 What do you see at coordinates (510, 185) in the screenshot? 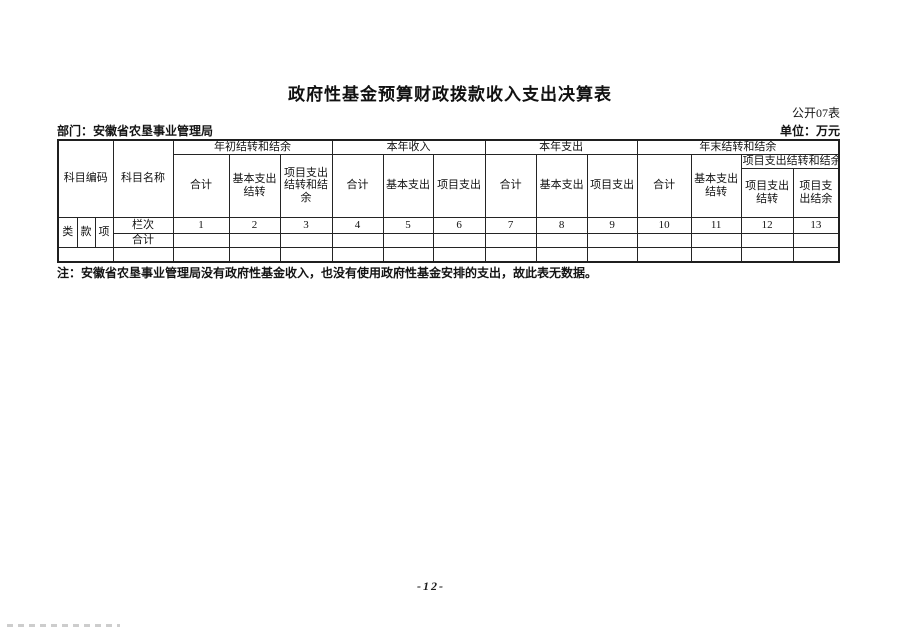
I see `col-header-expense-total: 合计` at bounding box center [510, 185].